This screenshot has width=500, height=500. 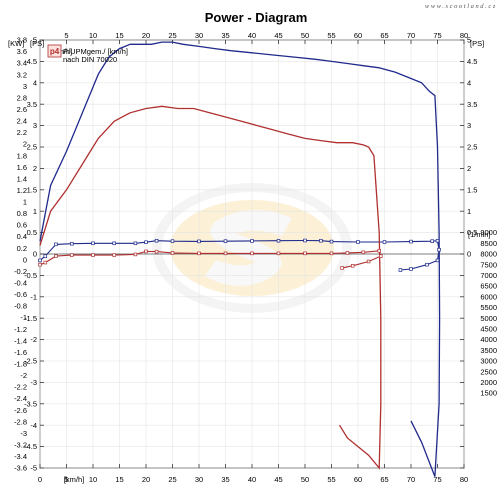 What do you see at coordinates (225, 479) in the screenshot?
I see `x-tick-label-bottom: 35` at bounding box center [225, 479].